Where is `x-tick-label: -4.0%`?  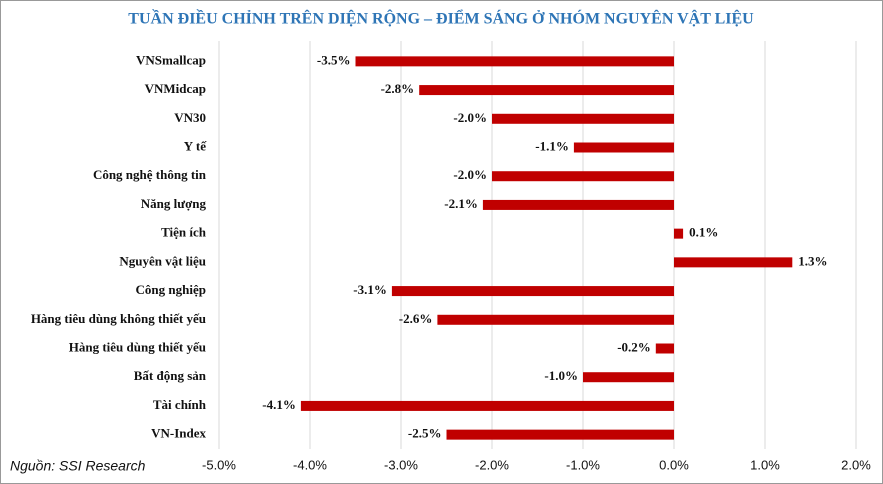
x-tick-label: -4.0% is located at coordinates (310, 464).